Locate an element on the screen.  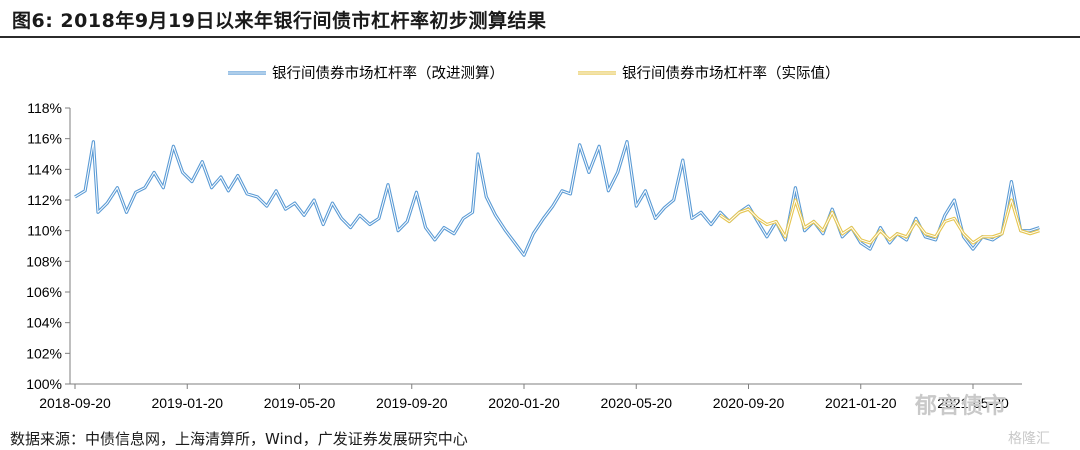
data-source-note: 数据来源：中债信息网，上海清算所，Wind，广发证券发展研究中心 is located at coordinates (239, 439).